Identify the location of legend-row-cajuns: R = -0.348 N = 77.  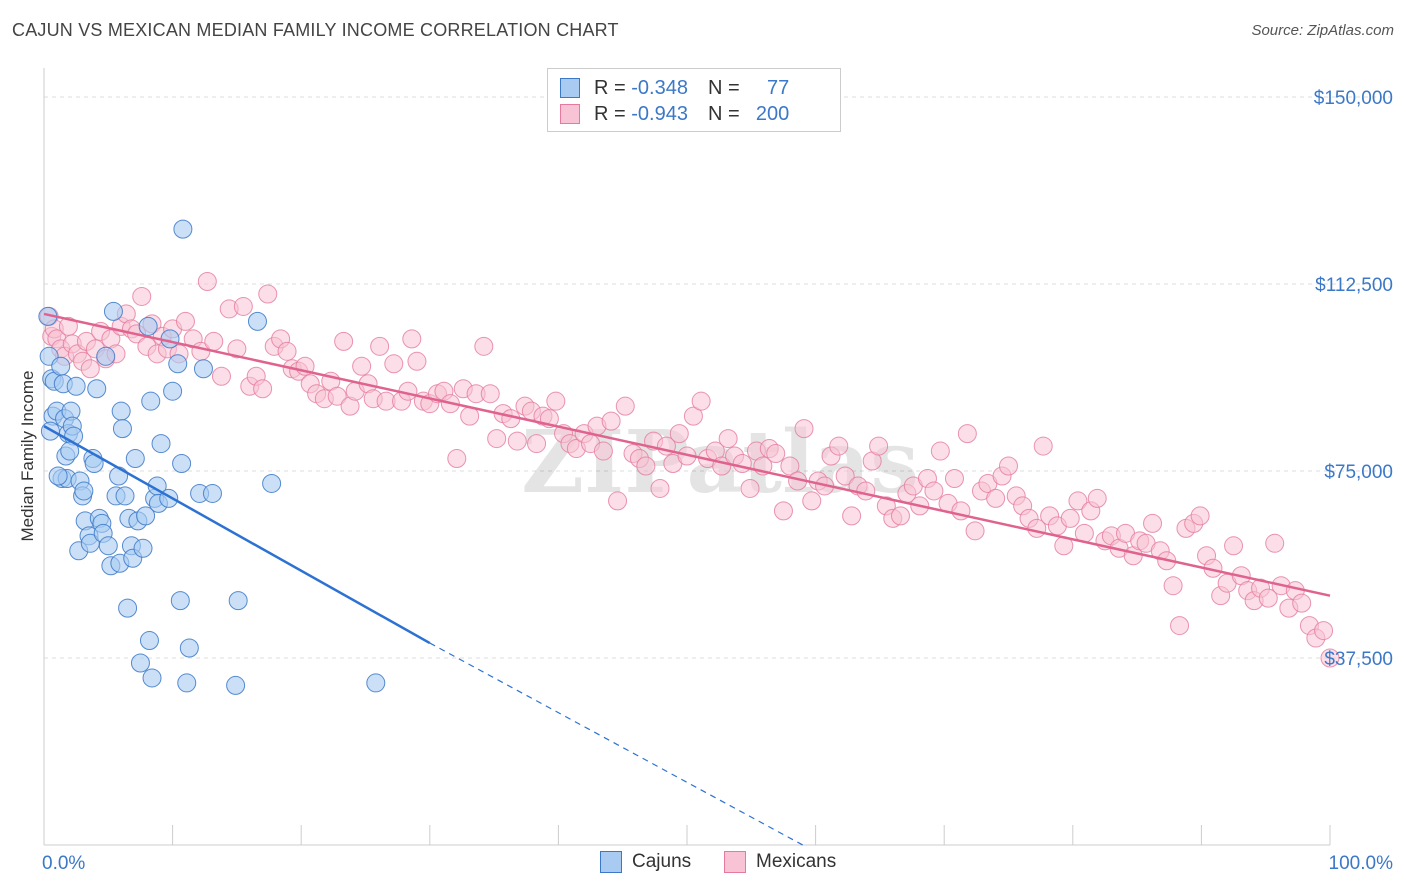
(674, 88).